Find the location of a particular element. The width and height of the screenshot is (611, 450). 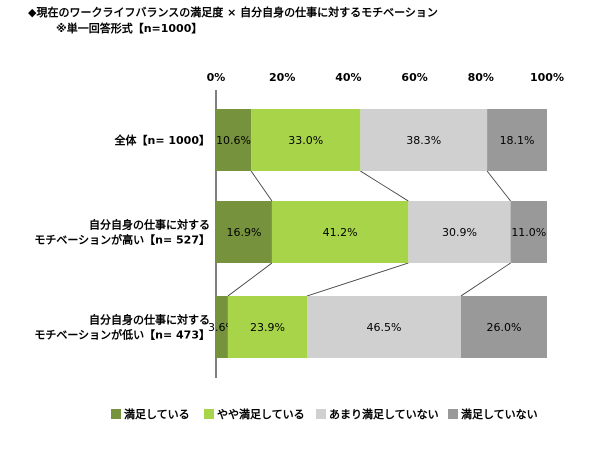

legend-item: 満足している is located at coordinates (150, 414).